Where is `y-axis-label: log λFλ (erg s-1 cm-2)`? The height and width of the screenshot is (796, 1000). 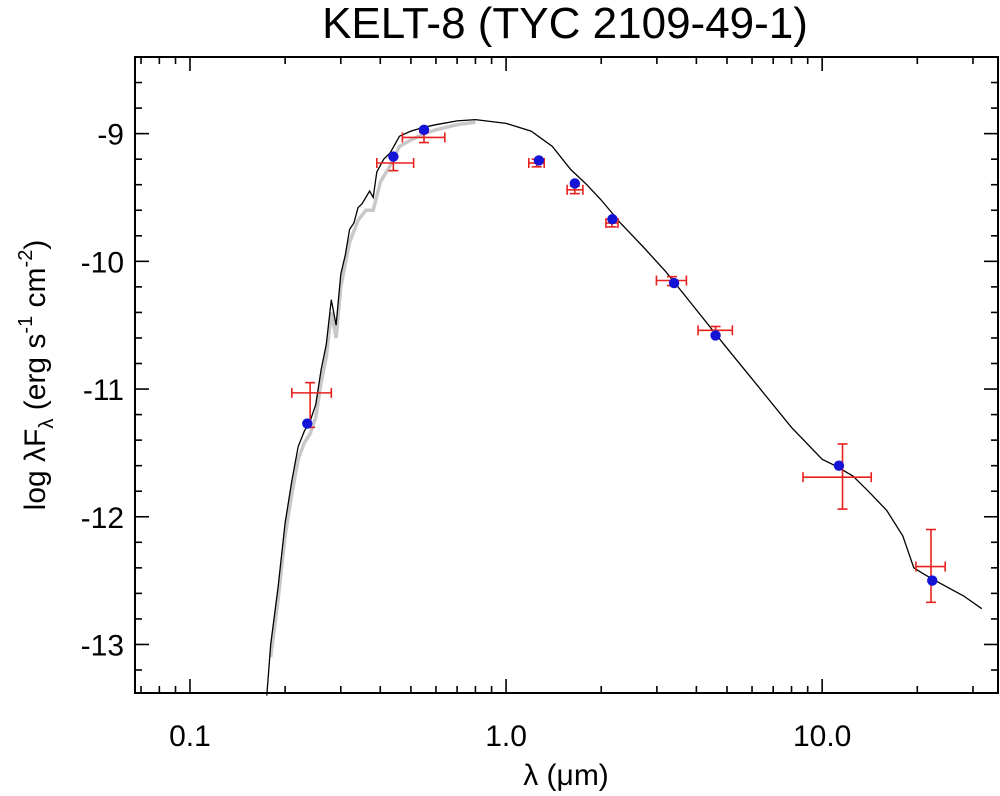
y-axis-label: log λFλ (erg s-1 cm-2) is located at coordinates (36, 375).